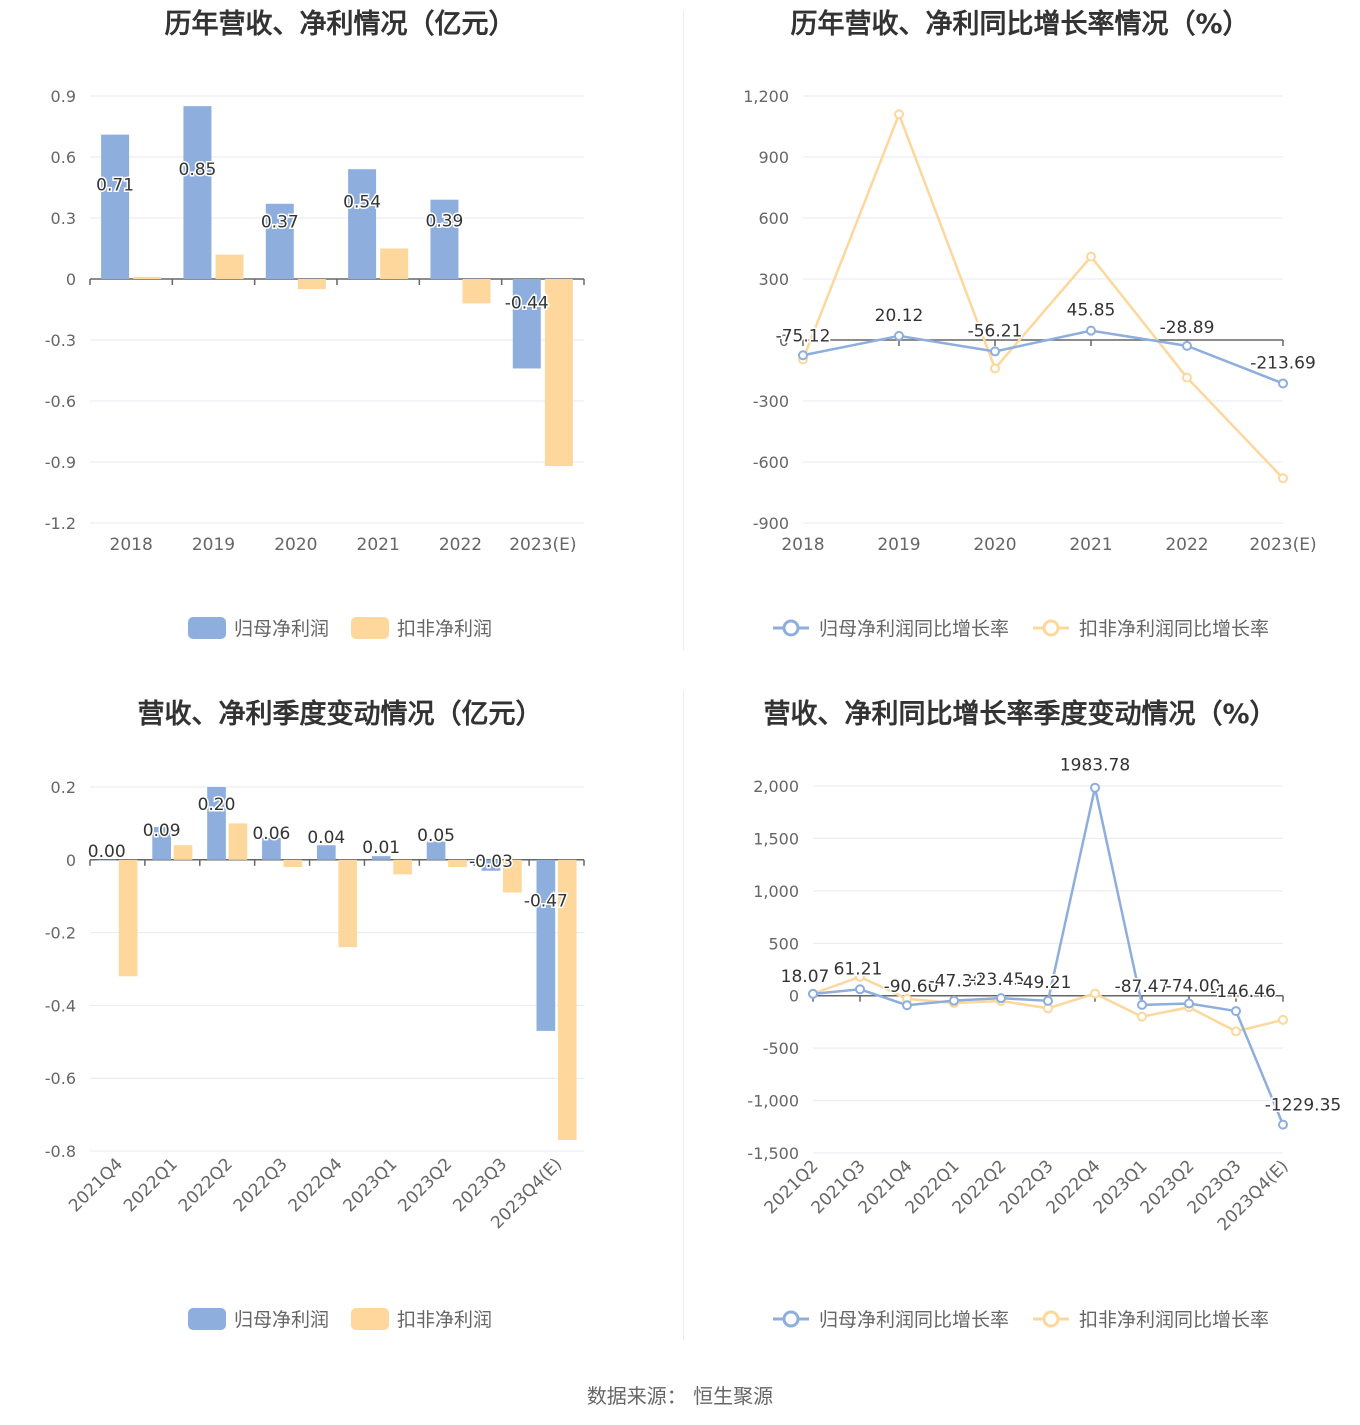 Image resolution: width=1360 pixels, height=1425 pixels. What do you see at coordinates (151, 1185) in the screenshot?
I see `x-tick-label: 2022Q1` at bounding box center [151, 1185].